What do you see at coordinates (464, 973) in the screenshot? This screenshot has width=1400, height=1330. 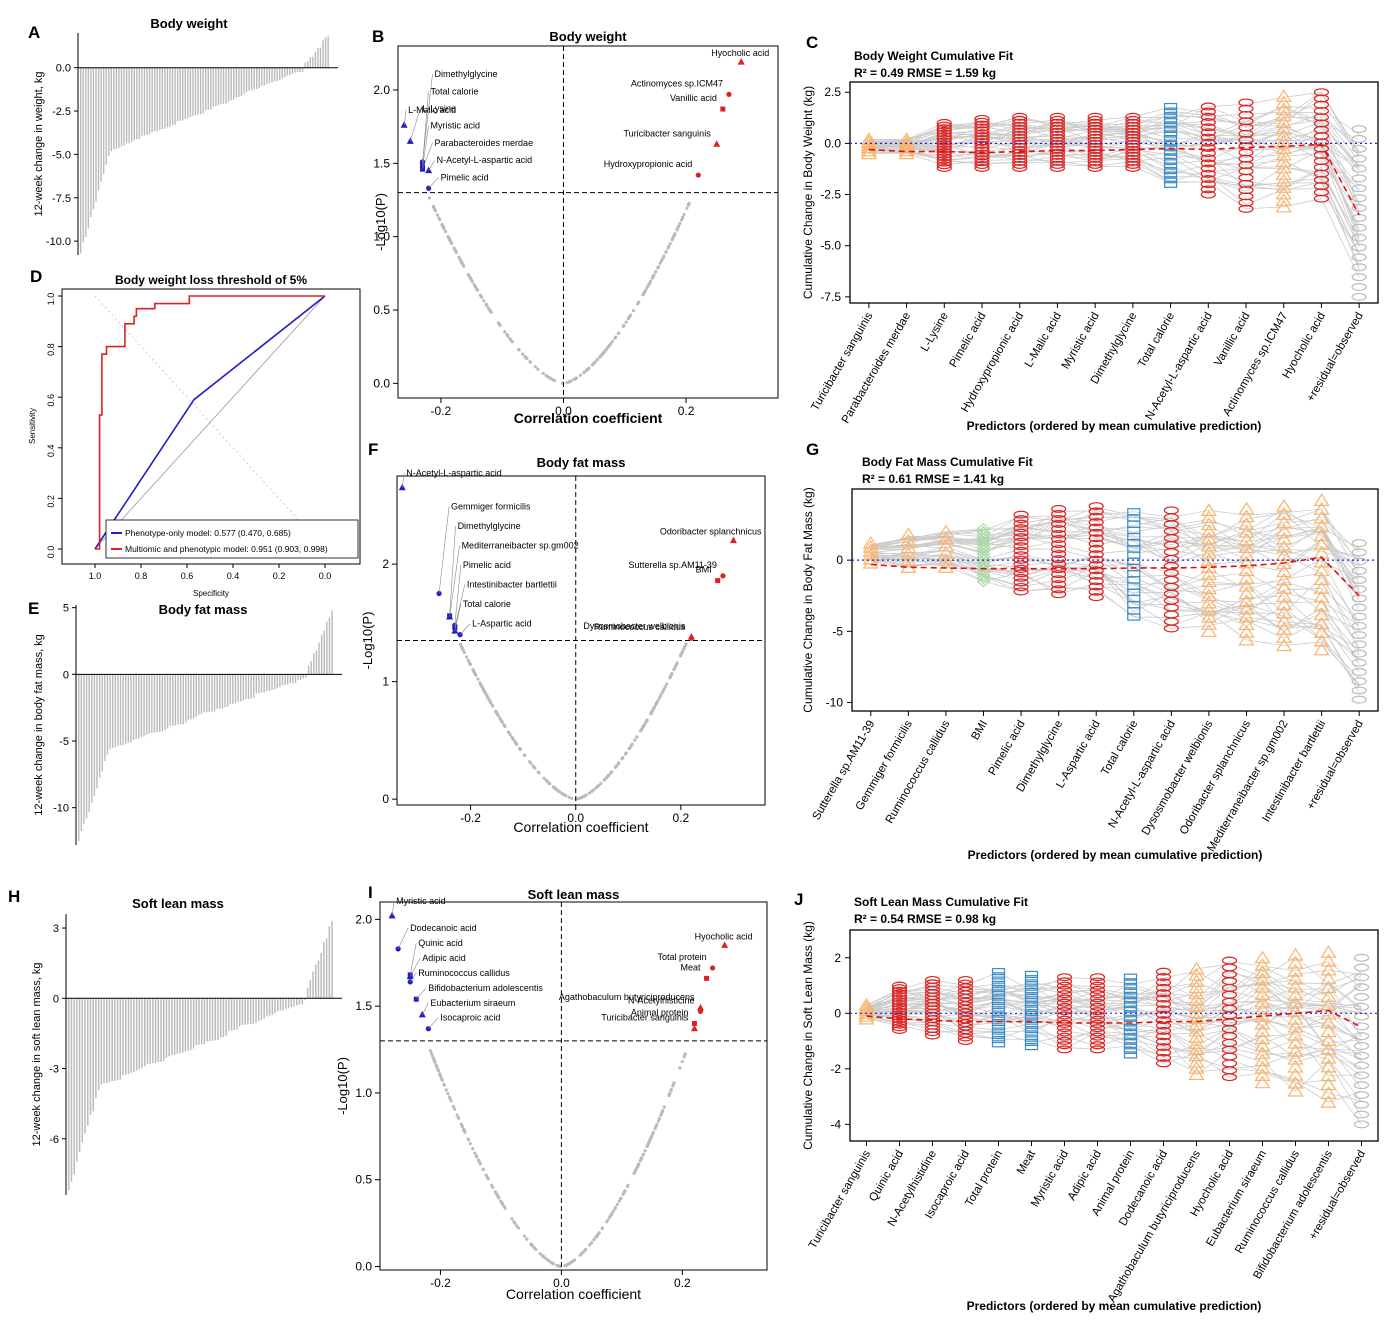 I see `sig-label-I-neg-4: Ruminococcus callidus` at bounding box center [464, 973].